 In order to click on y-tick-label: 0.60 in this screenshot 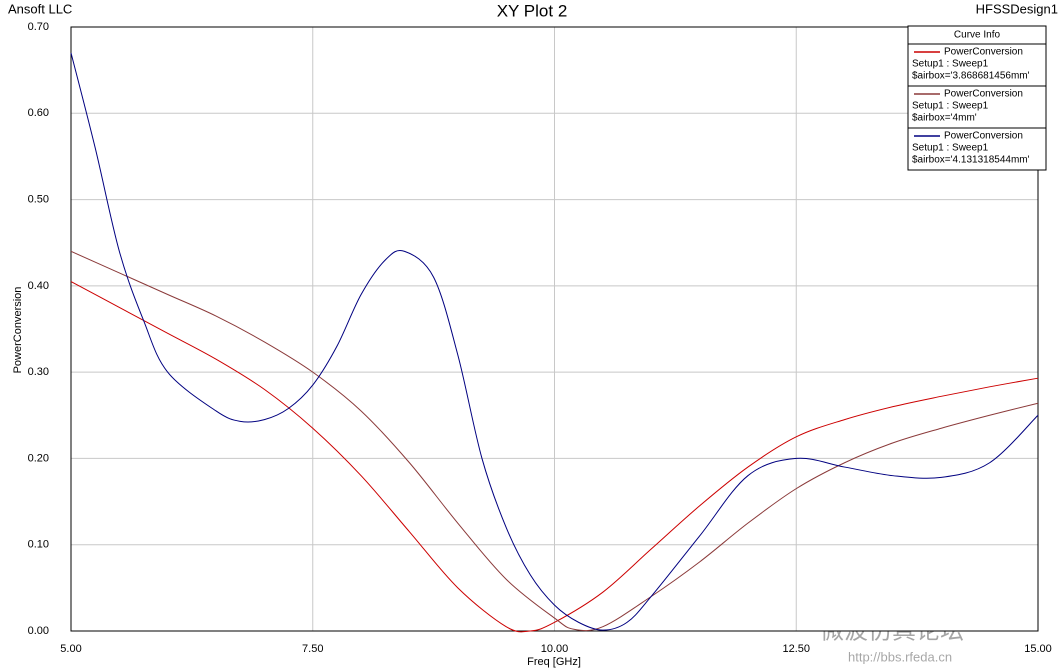, I will do `click(38, 113)`.